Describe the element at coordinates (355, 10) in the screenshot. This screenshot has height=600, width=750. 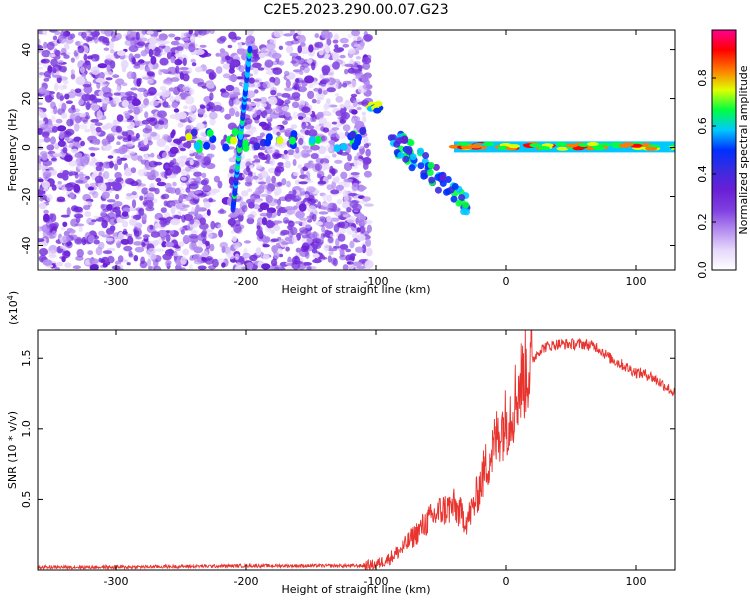
I see `chart-title: C2E5.2023.290.00.07.G23` at that location.